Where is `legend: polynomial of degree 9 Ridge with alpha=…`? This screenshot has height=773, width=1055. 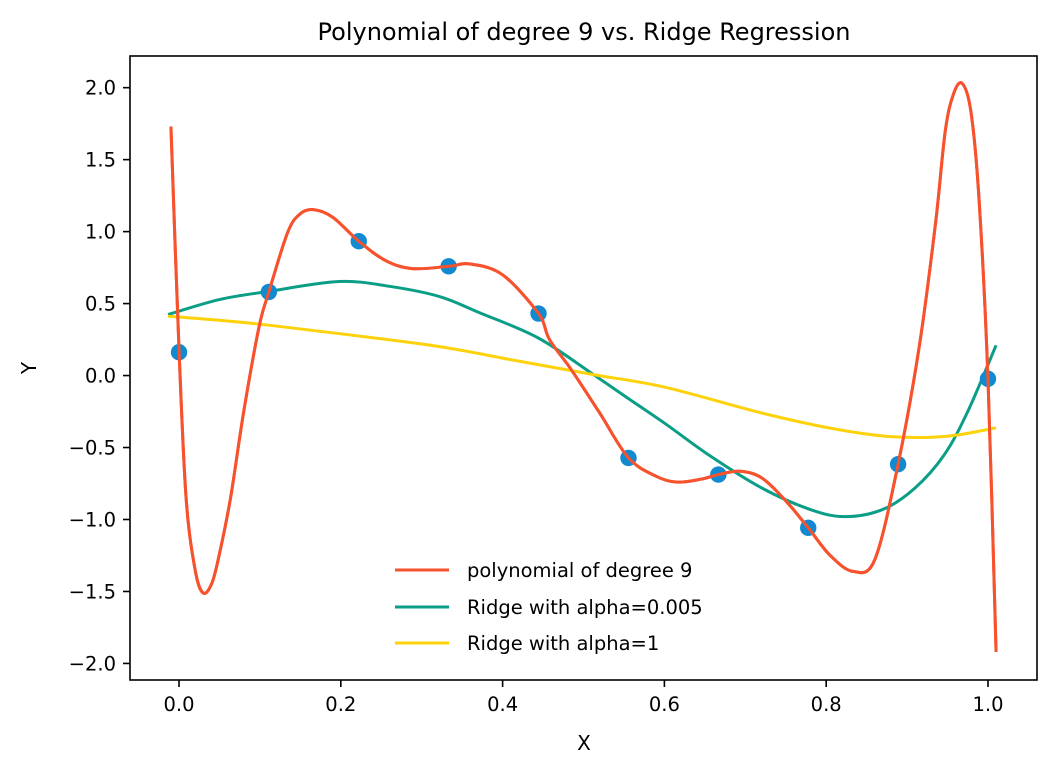 legend: polynomial of degree 9 Ridge with alpha=… is located at coordinates (549, 607).